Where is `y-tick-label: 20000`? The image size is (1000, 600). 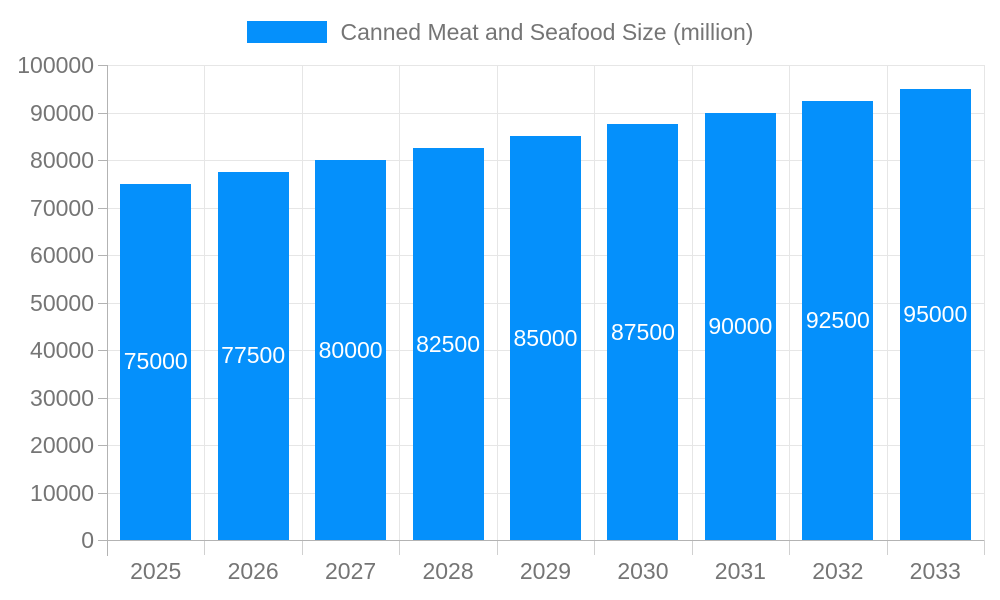 y-tick-label: 20000 is located at coordinates (62, 445).